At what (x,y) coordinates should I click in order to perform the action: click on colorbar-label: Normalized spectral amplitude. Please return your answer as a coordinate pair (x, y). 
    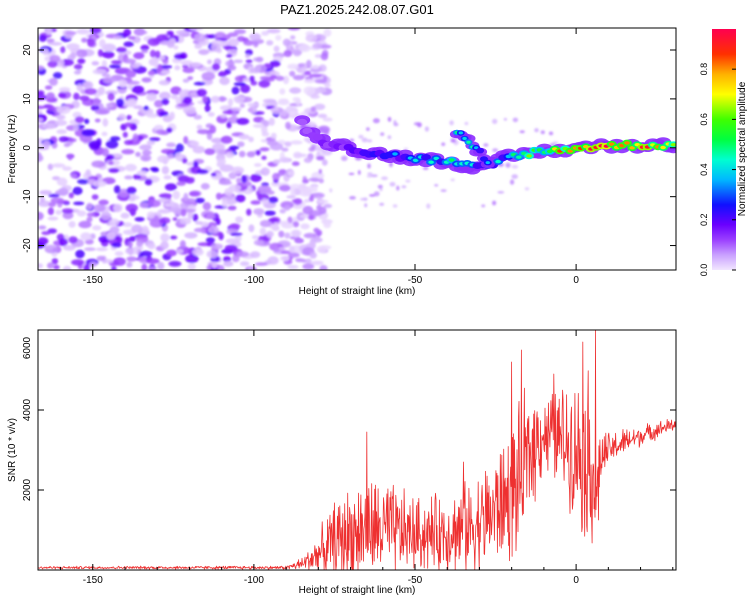
    Looking at the image, I should click on (742, 148).